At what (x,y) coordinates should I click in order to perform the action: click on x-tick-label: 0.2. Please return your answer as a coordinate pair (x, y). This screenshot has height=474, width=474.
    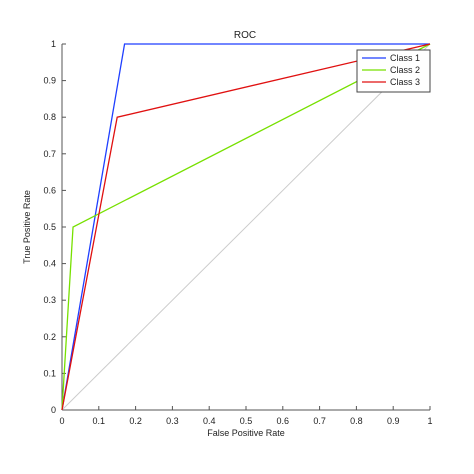
    Looking at the image, I should click on (135, 421).